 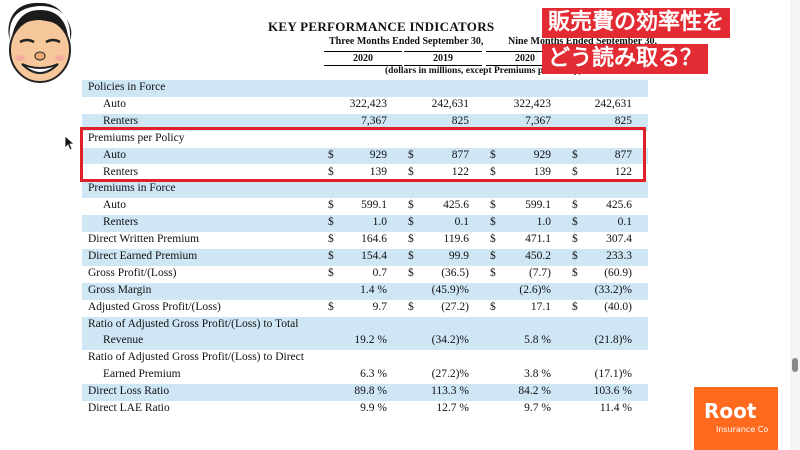 What do you see at coordinates (619, 205) in the screenshot?
I see `value-cell: 425.6` at bounding box center [619, 205].